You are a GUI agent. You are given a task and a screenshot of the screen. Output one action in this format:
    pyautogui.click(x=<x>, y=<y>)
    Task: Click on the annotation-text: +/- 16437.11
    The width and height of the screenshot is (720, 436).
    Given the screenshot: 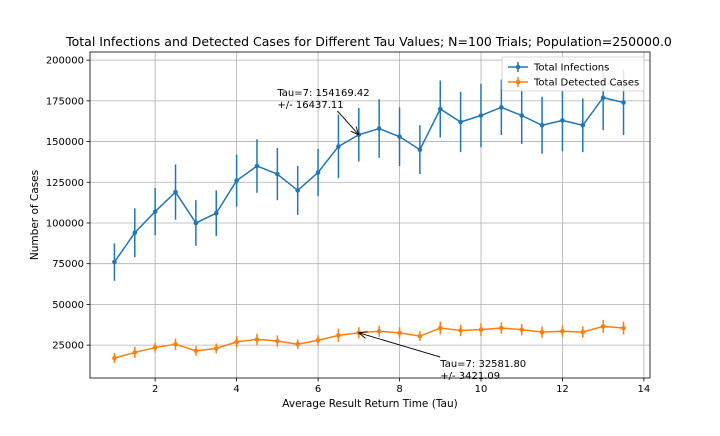 What is the action you would take?
    pyautogui.click(x=310, y=105)
    